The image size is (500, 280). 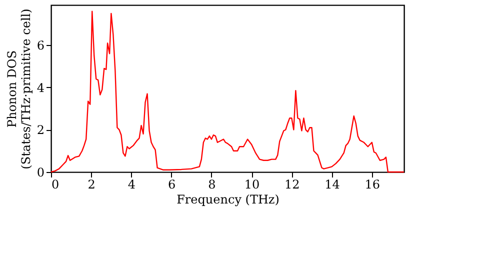 What do you see at coordinates (18, 89) in the screenshot?
I see `y-axis-title: Phonon DOS (States/THz·primitive cell)` at bounding box center [18, 89].